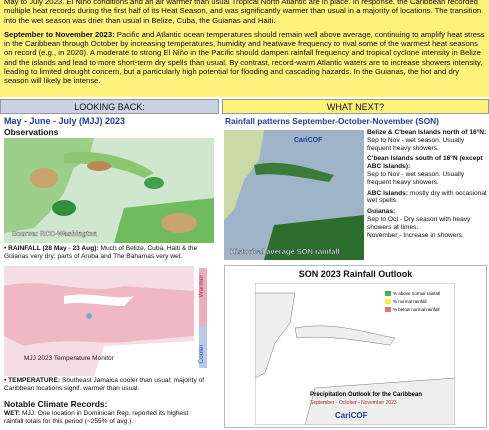 This screenshot has width=489, height=430. What do you see at coordinates (31, 132) in the screenshot?
I see `observations-title: Observations` at bounding box center [31, 132].